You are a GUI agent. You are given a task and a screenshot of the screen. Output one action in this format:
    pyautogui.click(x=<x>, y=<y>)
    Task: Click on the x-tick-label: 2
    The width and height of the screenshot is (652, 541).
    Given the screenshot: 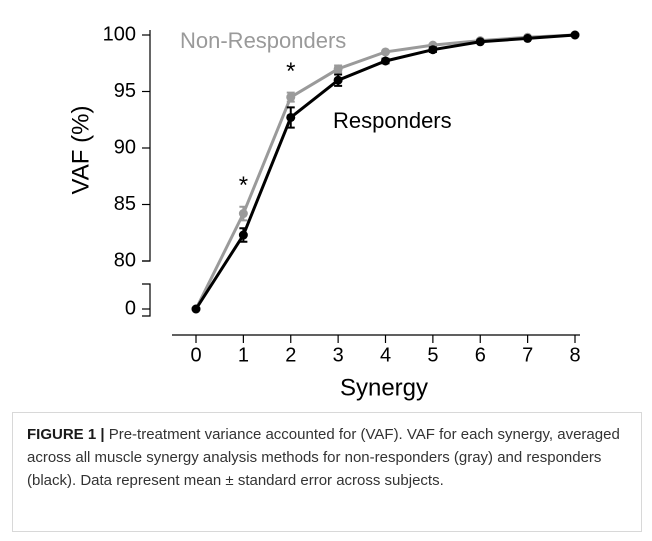 What is the action you would take?
    pyautogui.click(x=290, y=355)
    